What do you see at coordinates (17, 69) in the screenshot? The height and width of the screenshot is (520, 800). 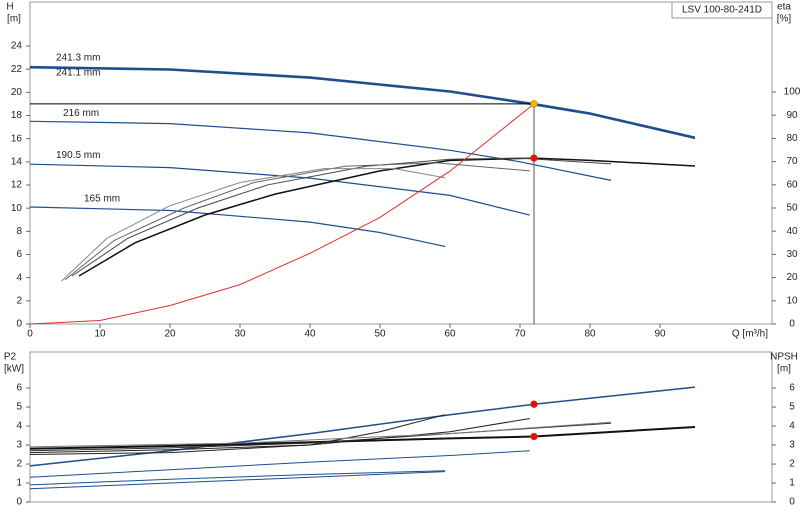 I see `y-tick-label: 22` at bounding box center [17, 69].